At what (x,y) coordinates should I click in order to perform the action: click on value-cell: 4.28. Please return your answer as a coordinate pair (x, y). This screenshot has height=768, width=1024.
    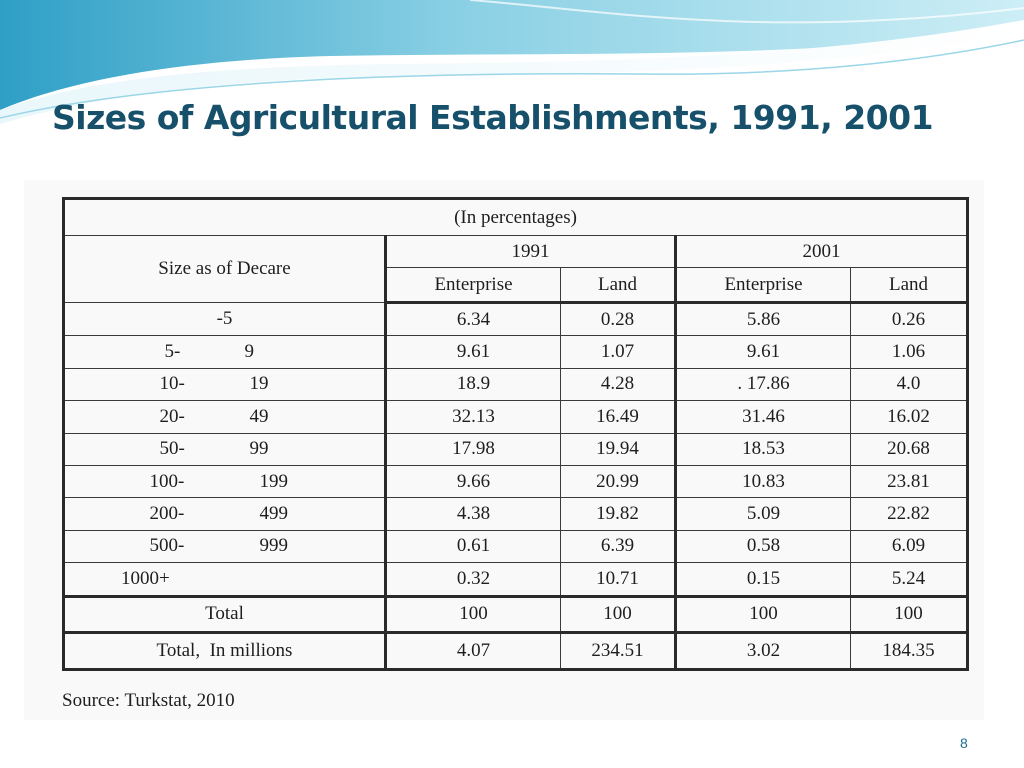
    Looking at the image, I should click on (618, 384).